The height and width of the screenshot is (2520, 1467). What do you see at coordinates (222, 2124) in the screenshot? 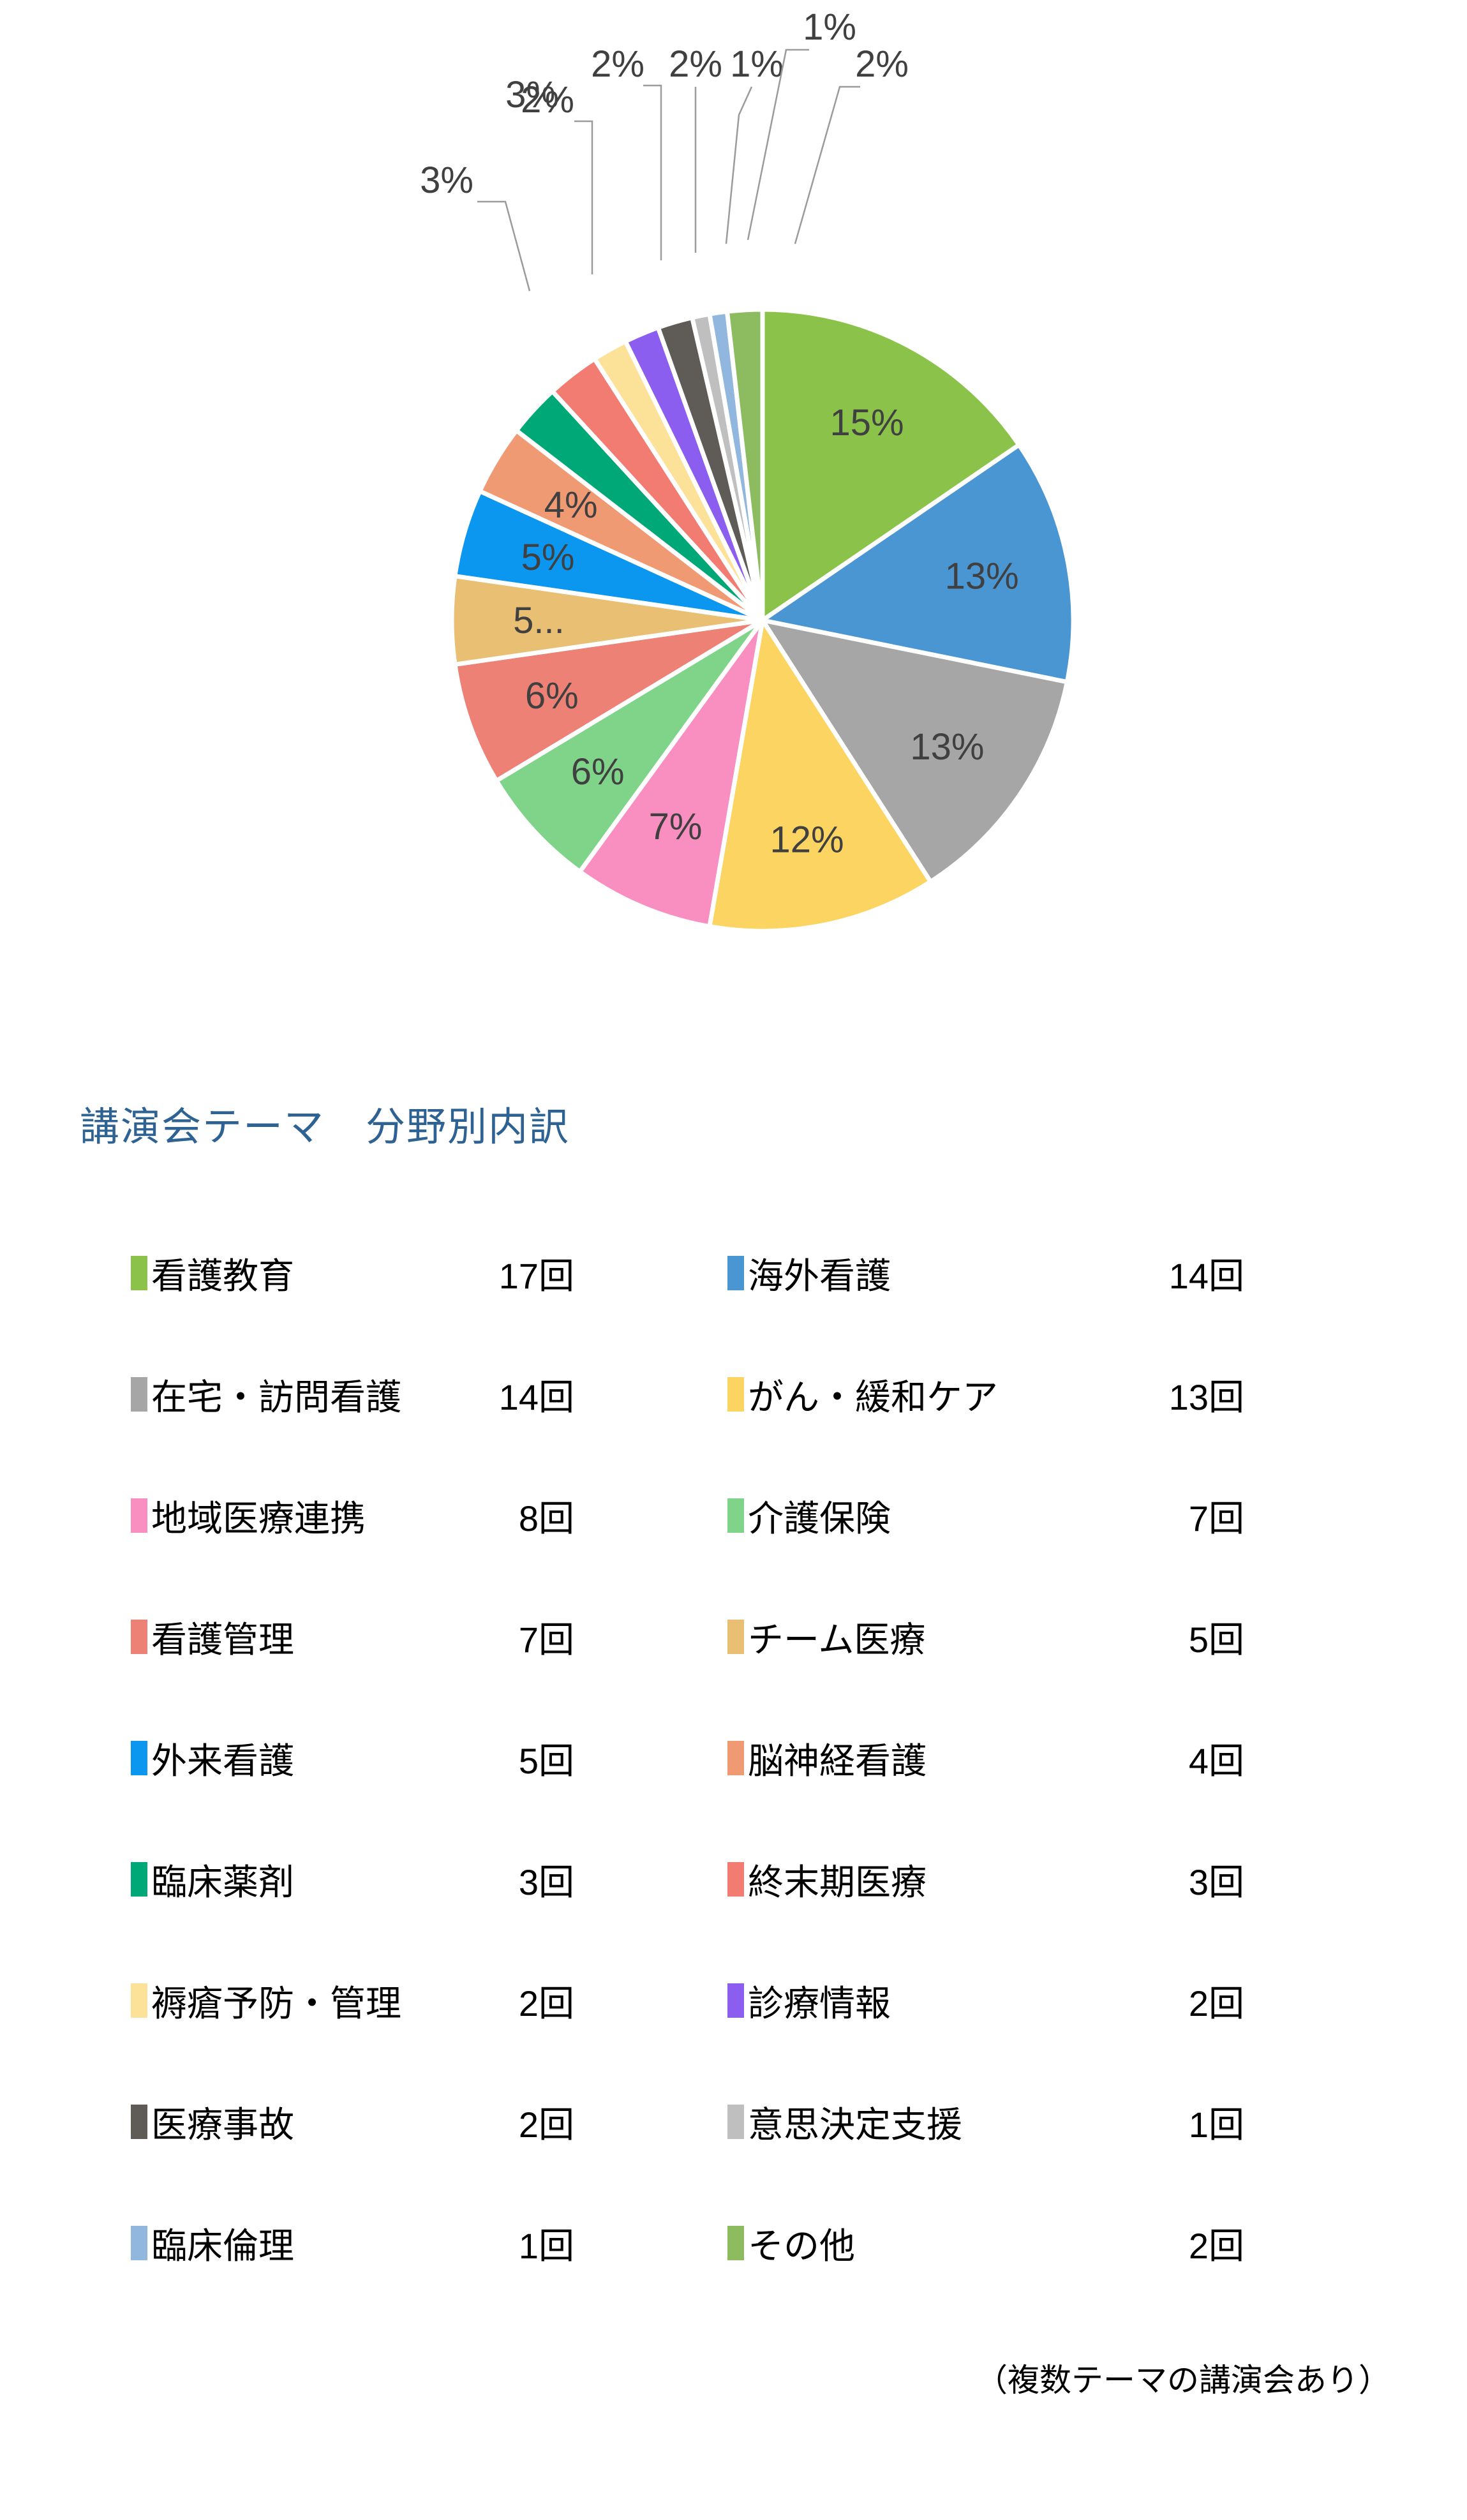
I see `legend-item-label: 医療事故` at bounding box center [222, 2124].